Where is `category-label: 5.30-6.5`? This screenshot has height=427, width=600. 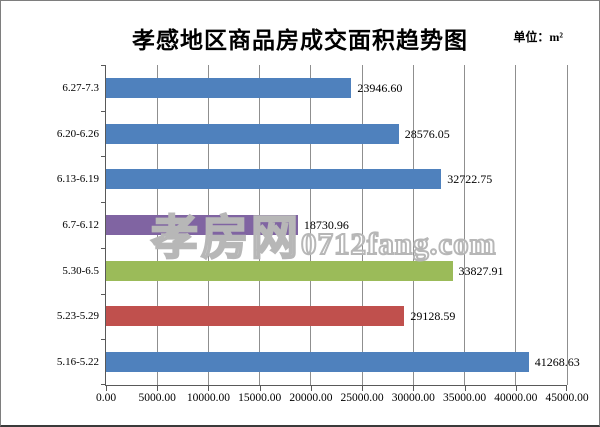 category-label: 5.30-6.5 is located at coordinates (80, 270).